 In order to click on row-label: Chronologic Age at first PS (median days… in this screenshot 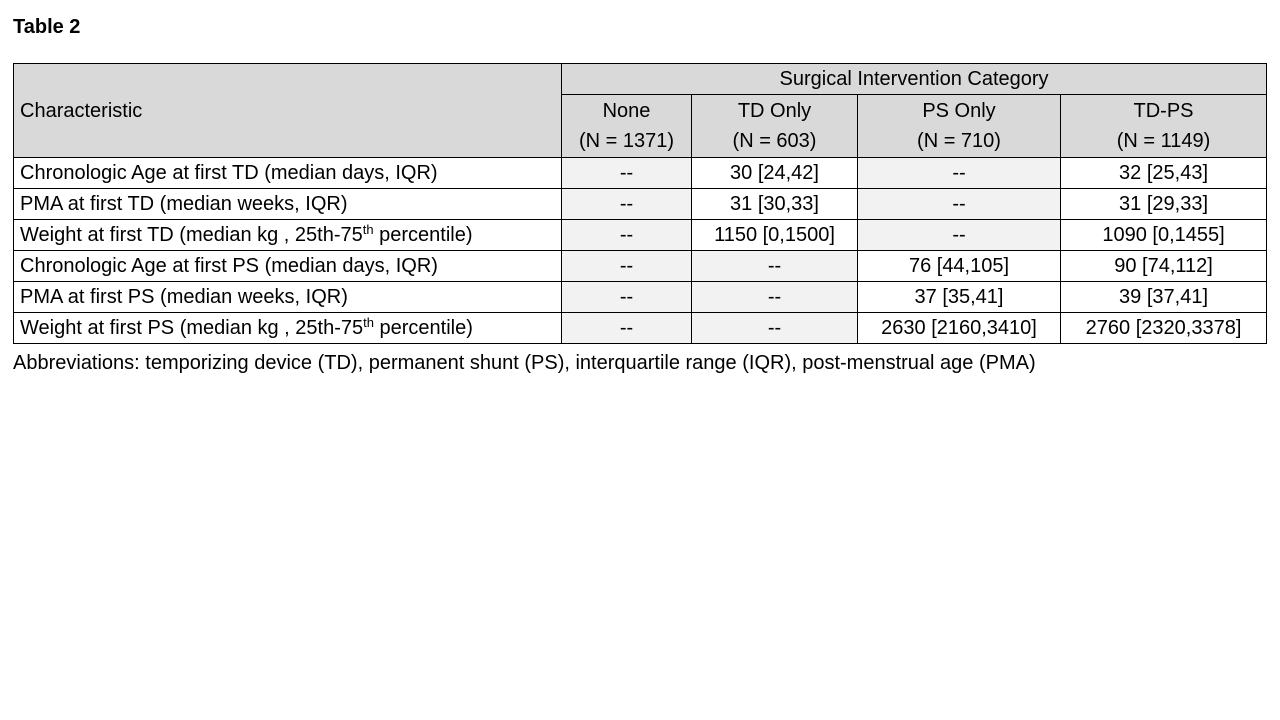, I will do `click(287, 266)`.